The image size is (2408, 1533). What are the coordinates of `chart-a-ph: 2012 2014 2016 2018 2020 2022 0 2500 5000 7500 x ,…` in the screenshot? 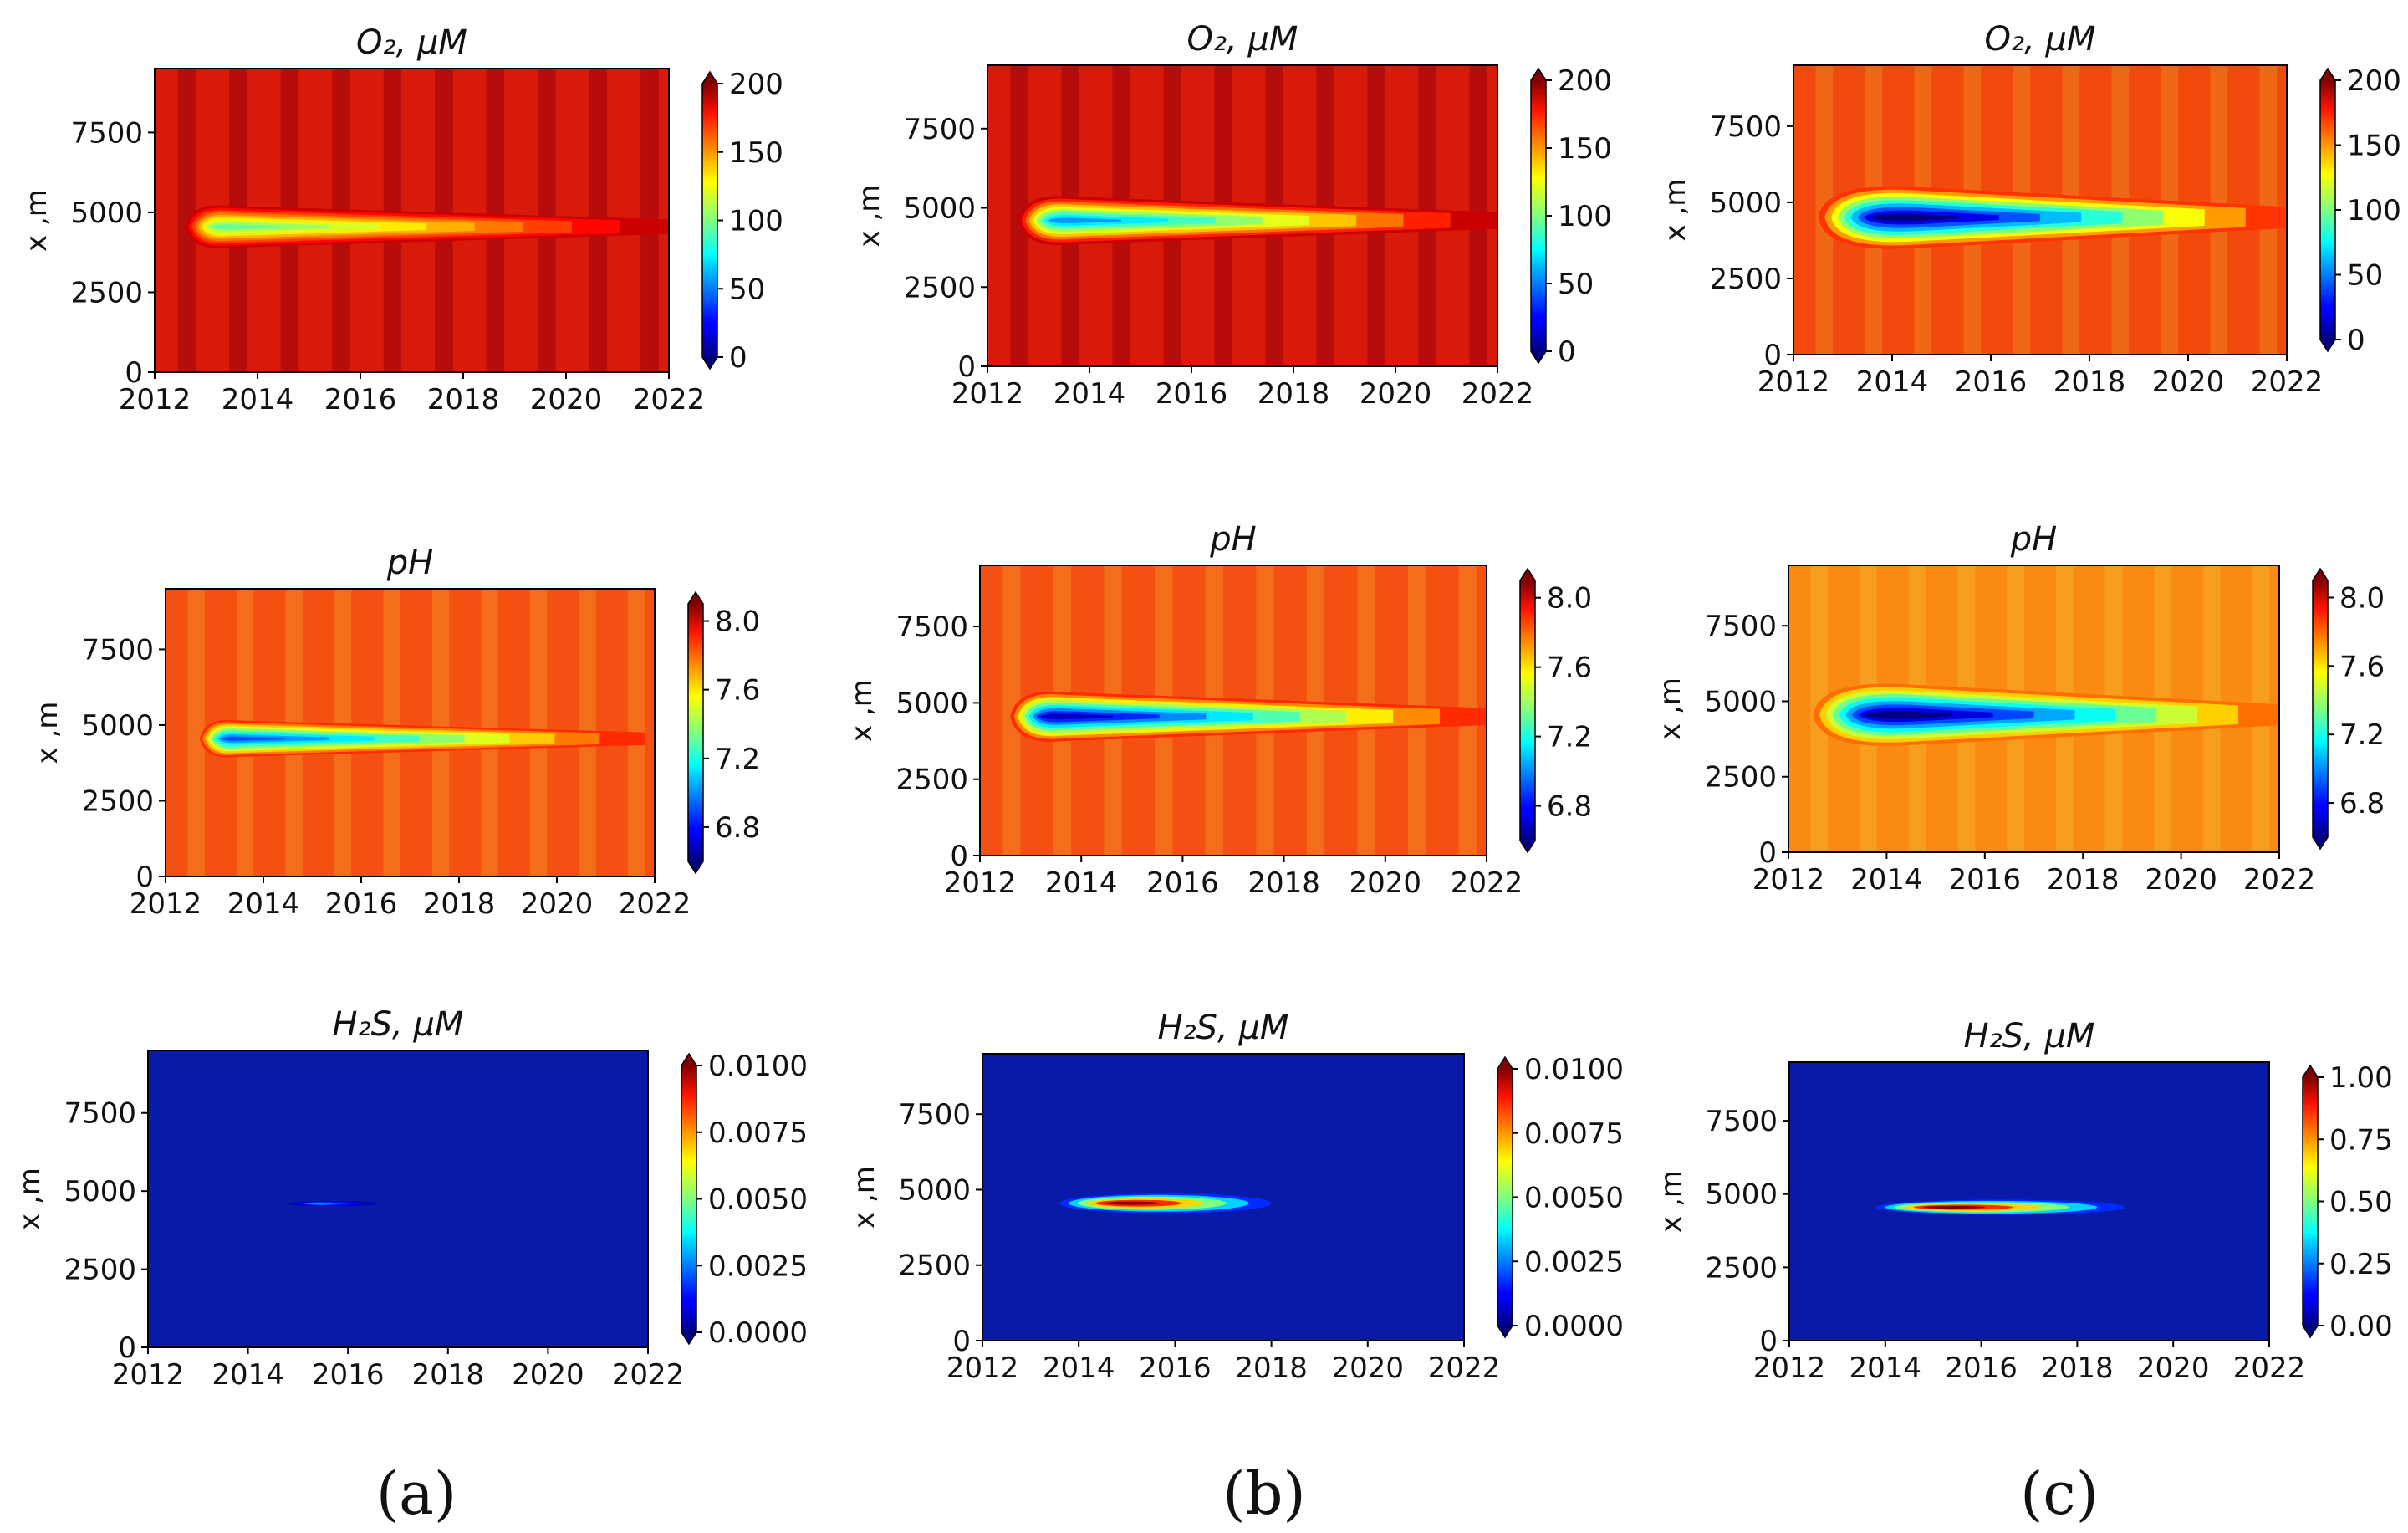 It's located at (396, 732).